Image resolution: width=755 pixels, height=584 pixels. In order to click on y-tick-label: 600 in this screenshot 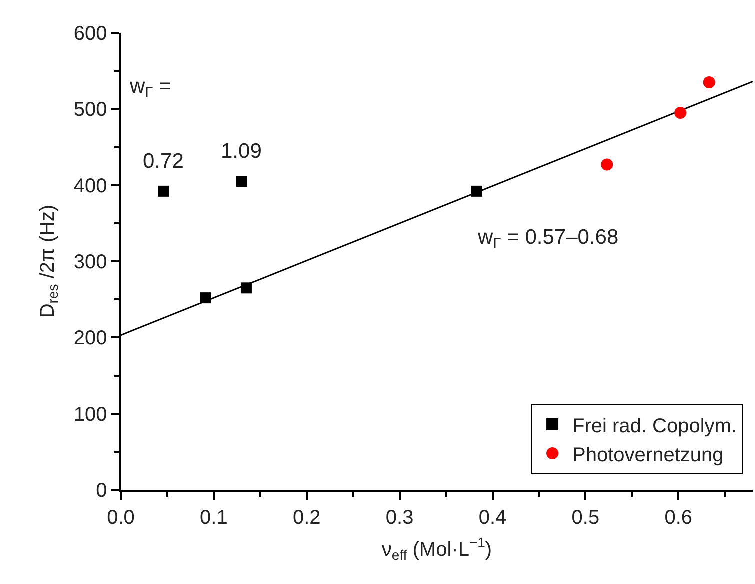, I will do `click(91, 34)`.